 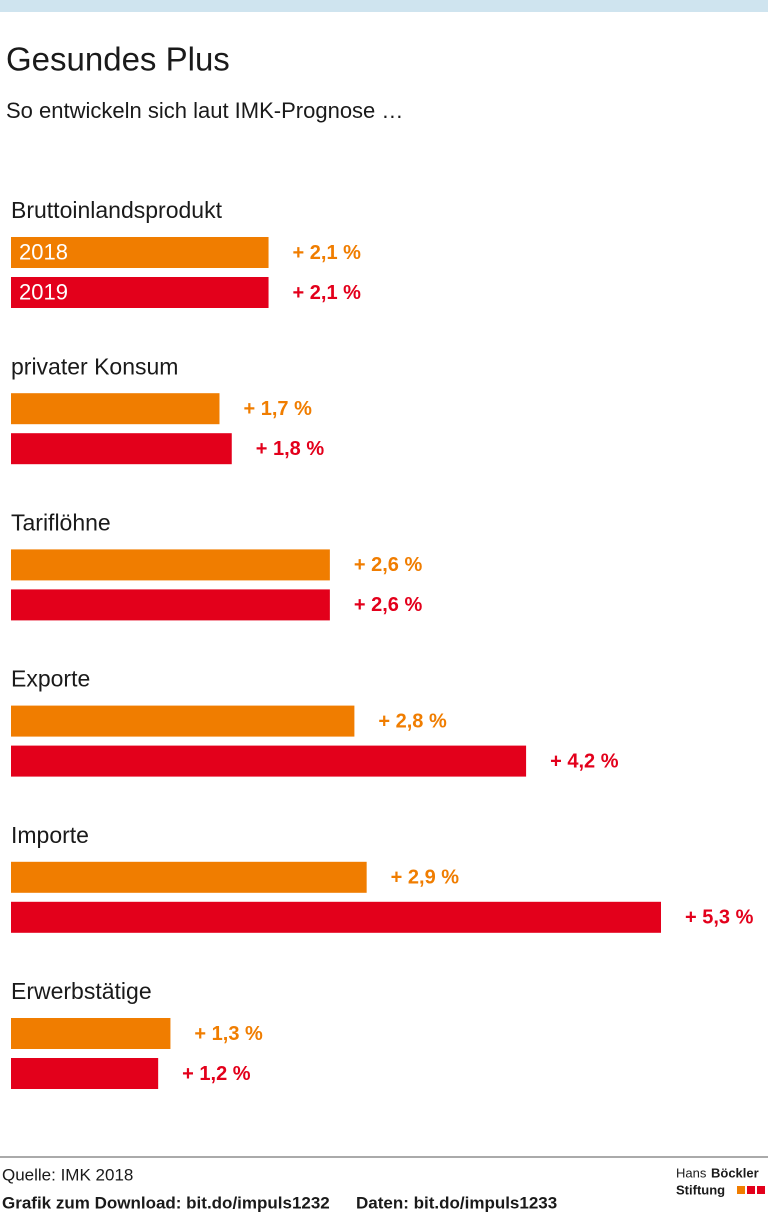 I want to click on value-label: + 2,8 %, so click(x=412, y=721).